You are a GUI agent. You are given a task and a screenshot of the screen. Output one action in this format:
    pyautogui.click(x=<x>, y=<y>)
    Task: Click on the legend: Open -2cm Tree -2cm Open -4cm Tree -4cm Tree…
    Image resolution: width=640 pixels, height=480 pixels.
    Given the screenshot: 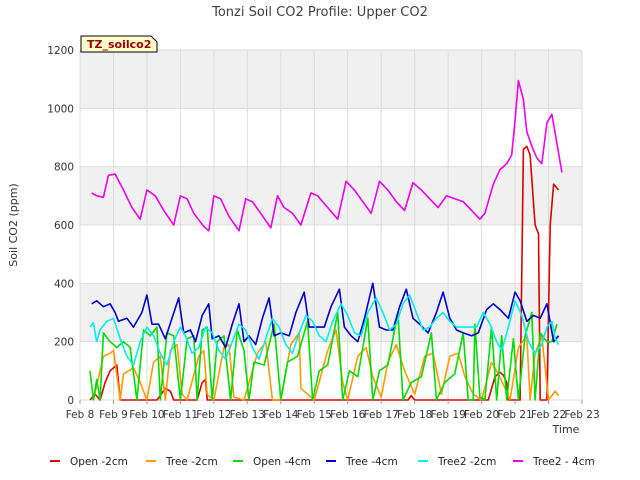 What is the action you would take?
    pyautogui.click(x=322, y=462)
    